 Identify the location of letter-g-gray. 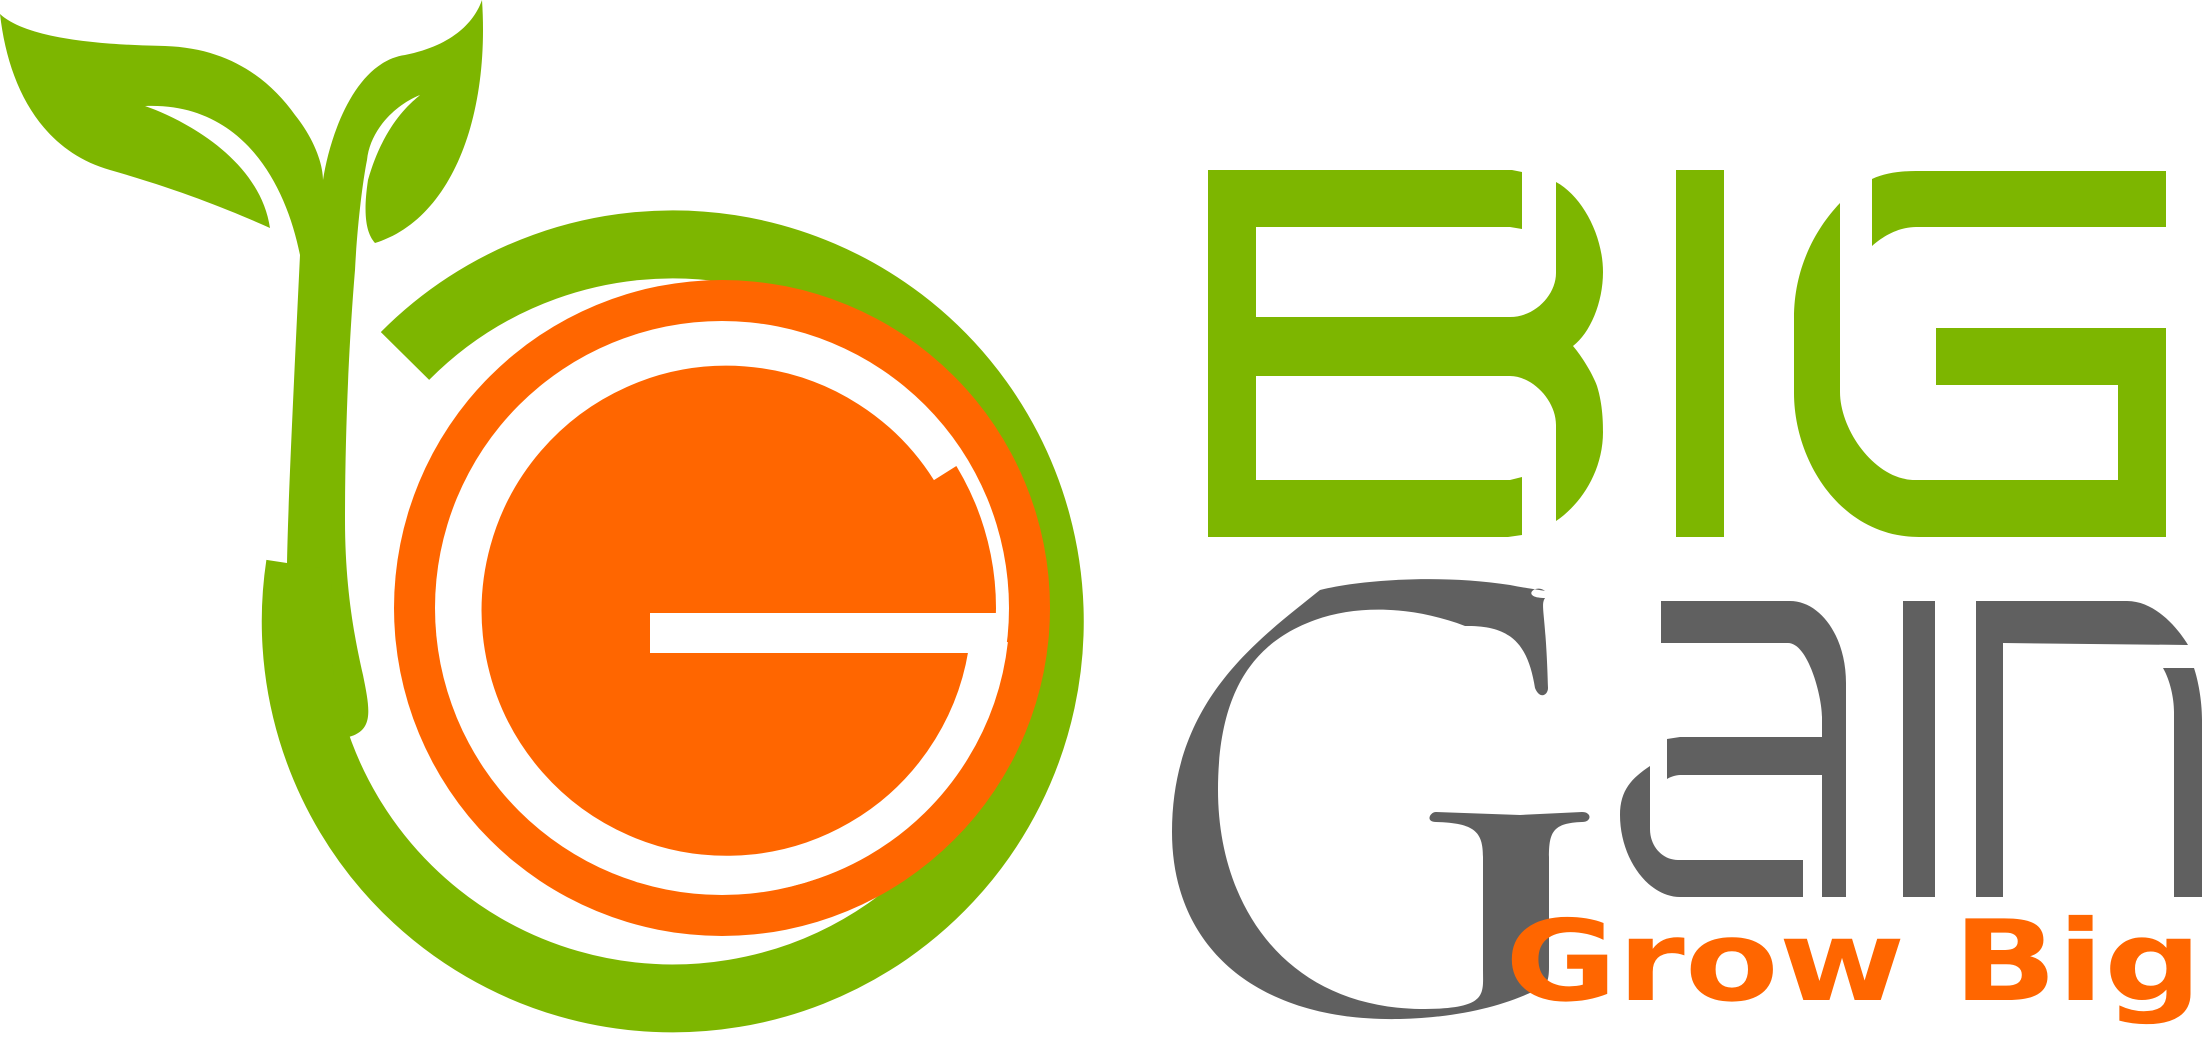
(1381, 799).